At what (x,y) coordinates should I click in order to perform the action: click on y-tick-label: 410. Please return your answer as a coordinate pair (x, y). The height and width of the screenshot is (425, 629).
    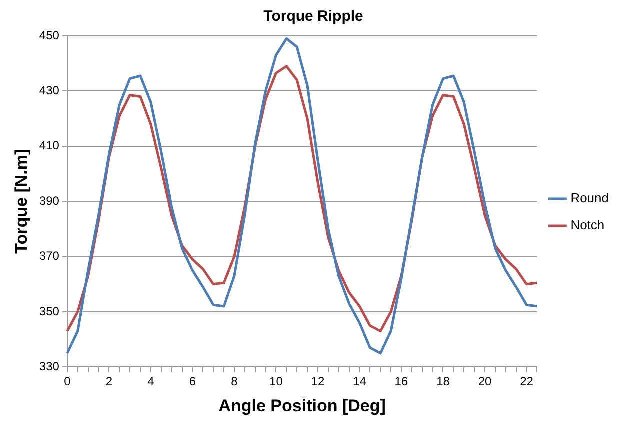
    Looking at the image, I should click on (49, 145).